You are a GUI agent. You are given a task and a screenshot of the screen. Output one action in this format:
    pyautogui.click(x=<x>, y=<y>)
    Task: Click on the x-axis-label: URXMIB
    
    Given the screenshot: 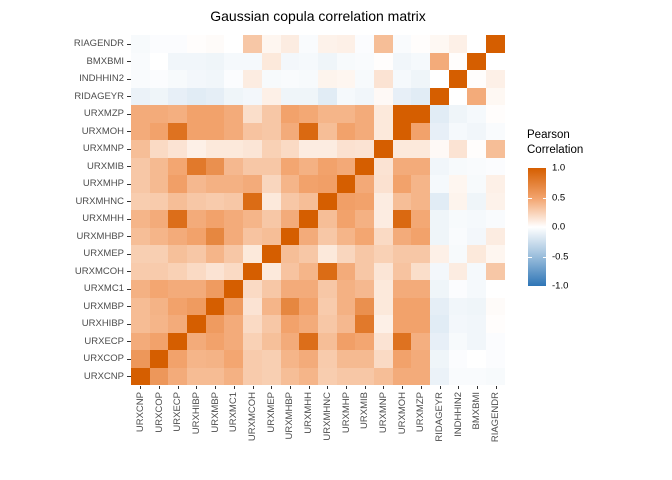 What is the action you would take?
    pyautogui.click(x=365, y=410)
    